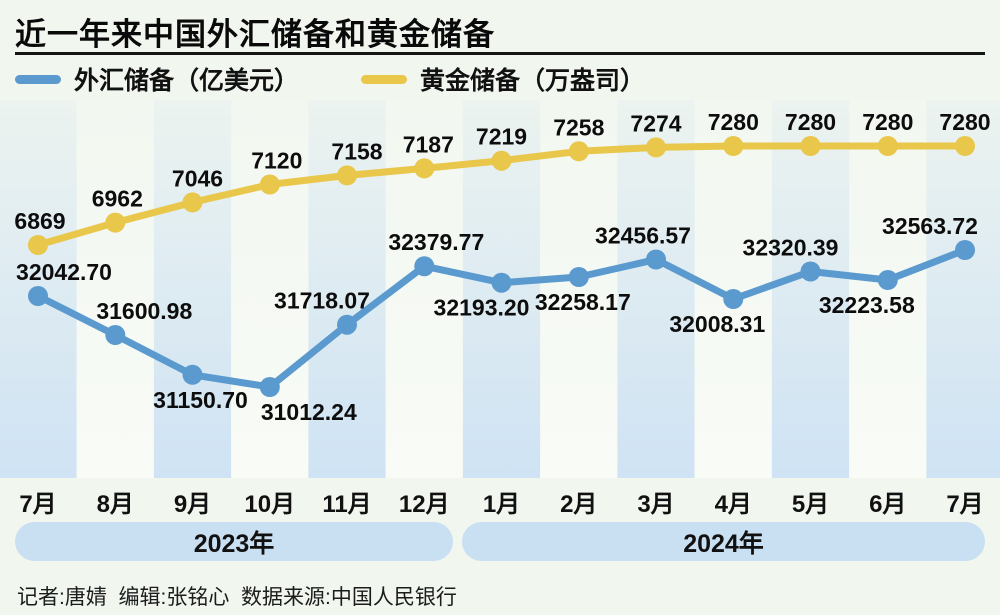  Describe the element at coordinates (888, 504) in the screenshot. I see `x-axis-label: 6月` at that location.